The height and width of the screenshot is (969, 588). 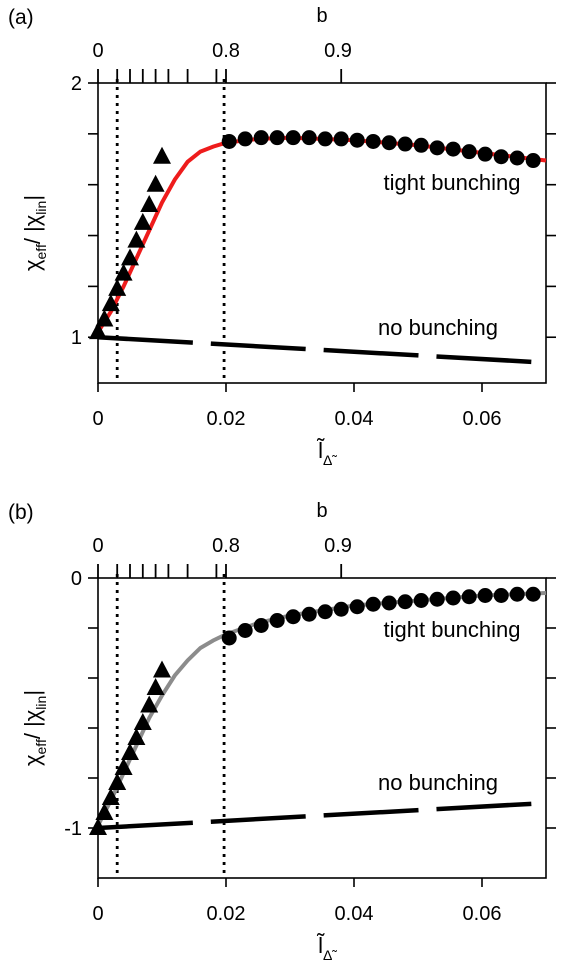 What do you see at coordinates (21, 512) in the screenshot?
I see `panel-label: (b)` at bounding box center [21, 512].